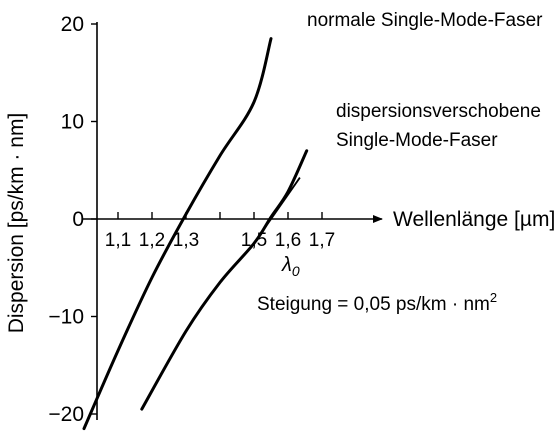  I want to click on x-ticks: 1,1 1,2 1,3 1,5 1,6 1,7, so click(220, 231).